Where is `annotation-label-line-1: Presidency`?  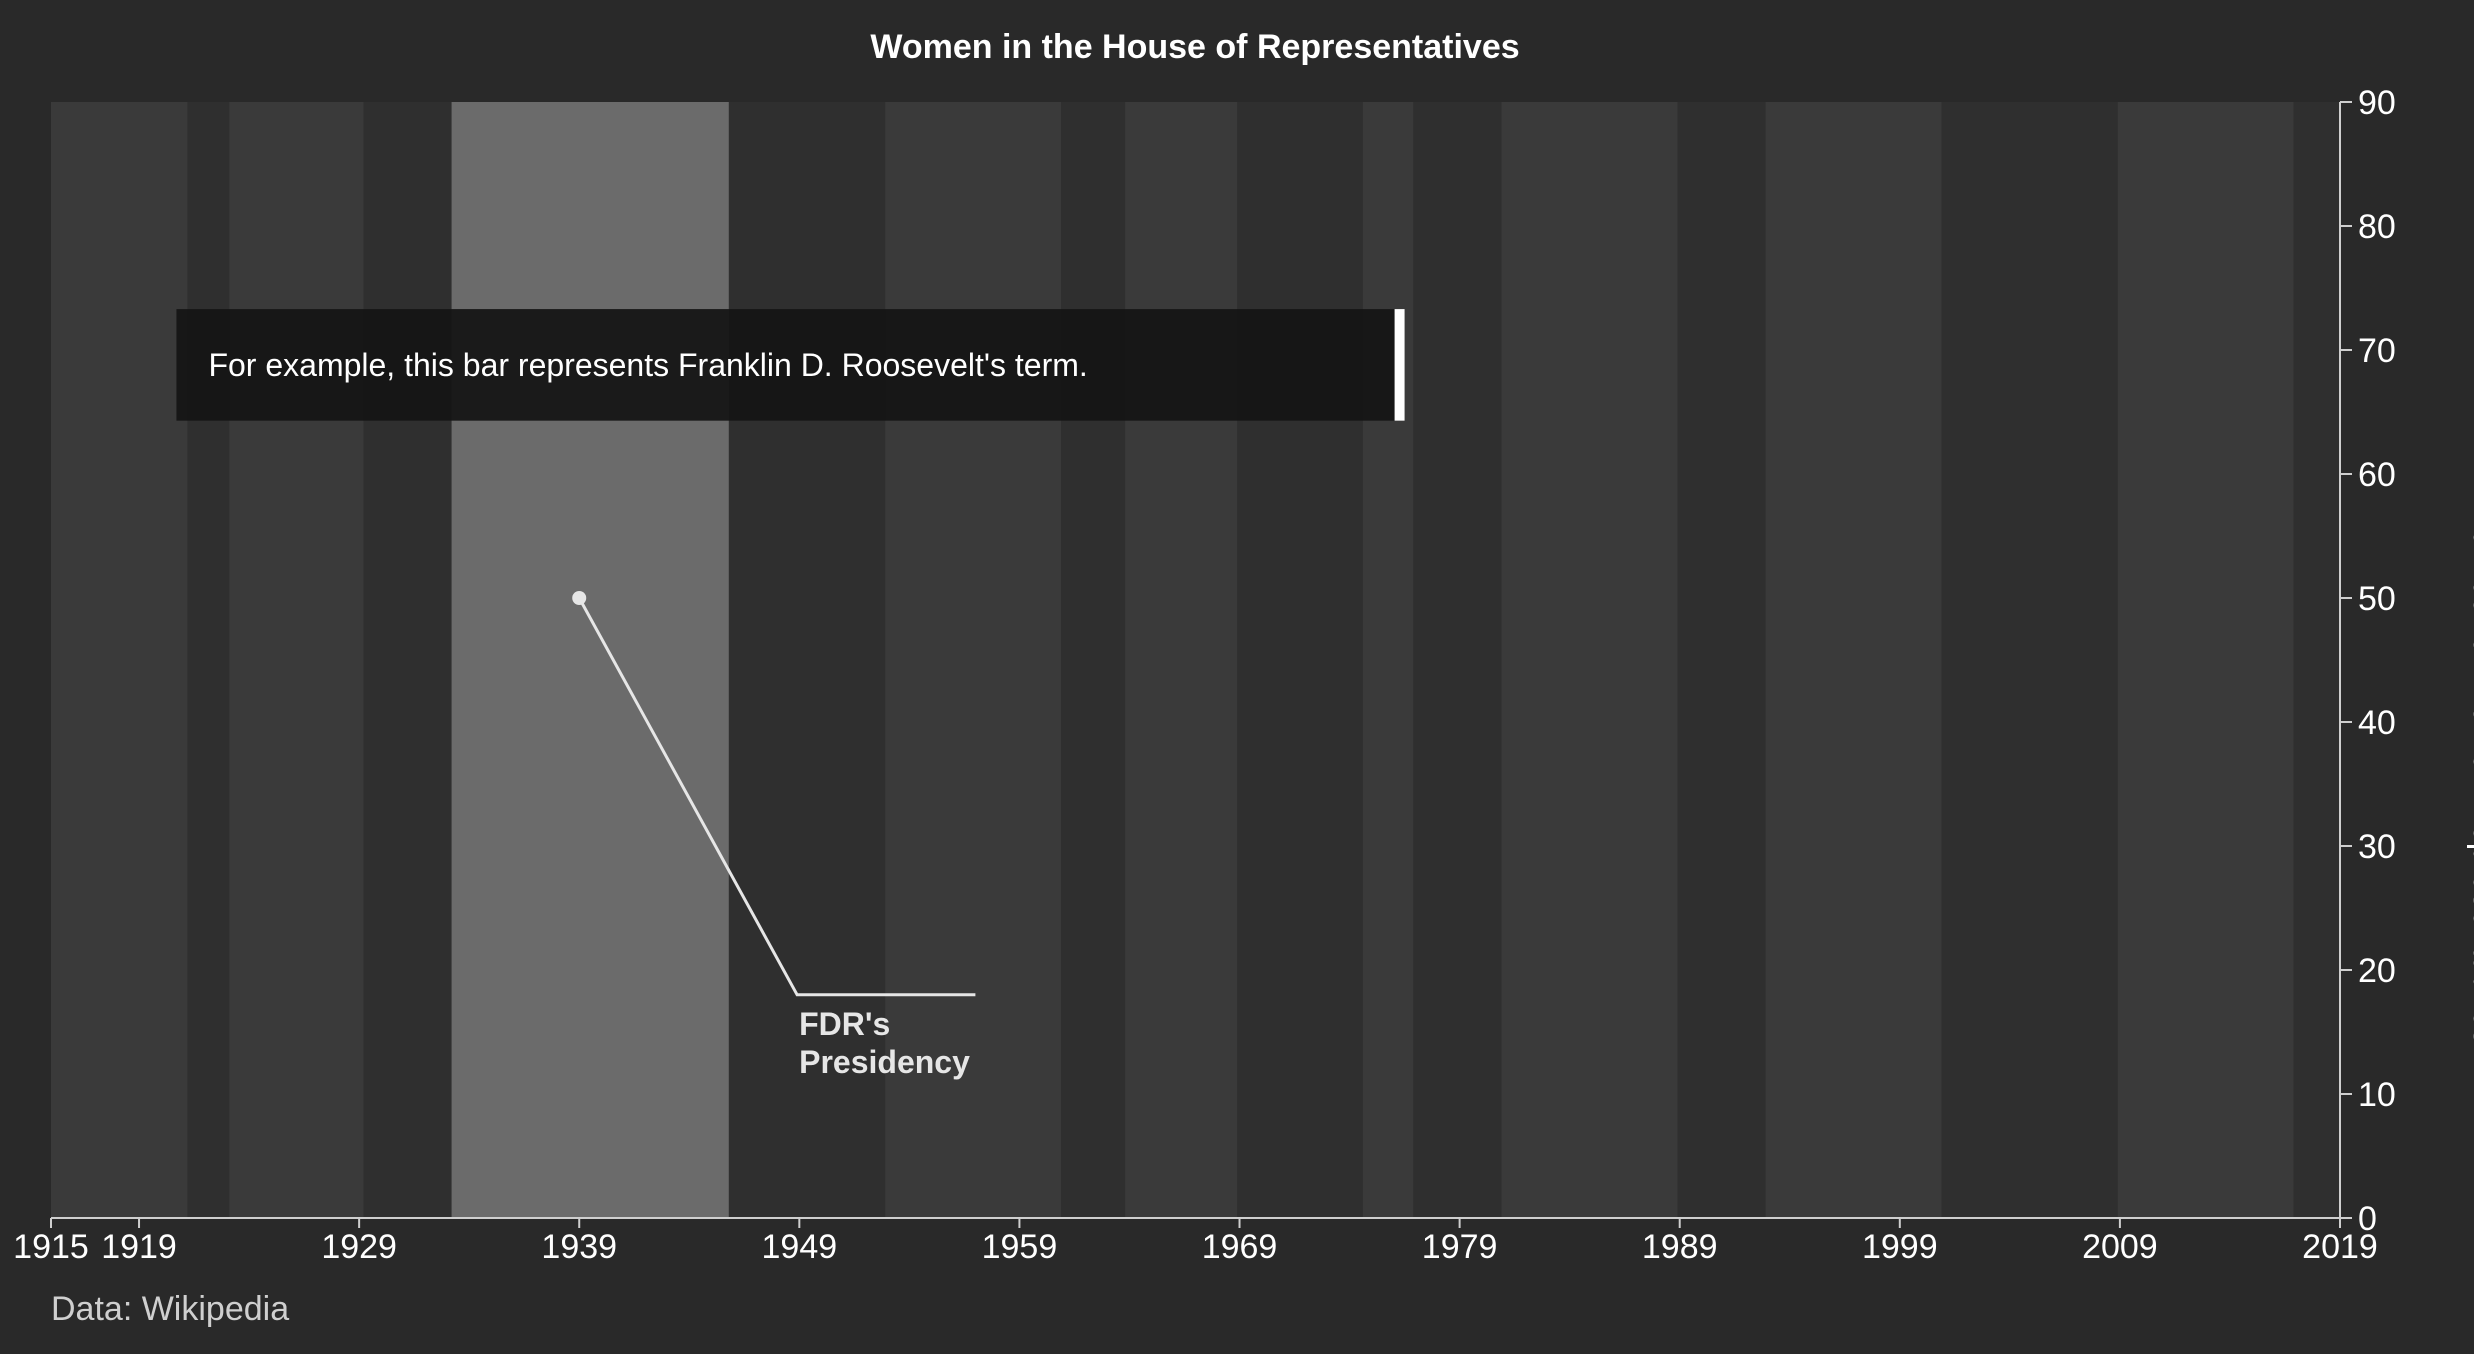
annotation-label-line-1: Presidency is located at coordinates (884, 1062).